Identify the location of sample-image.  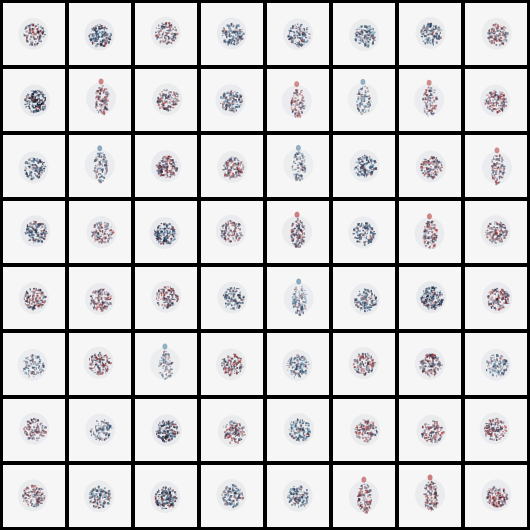
(298, 163).